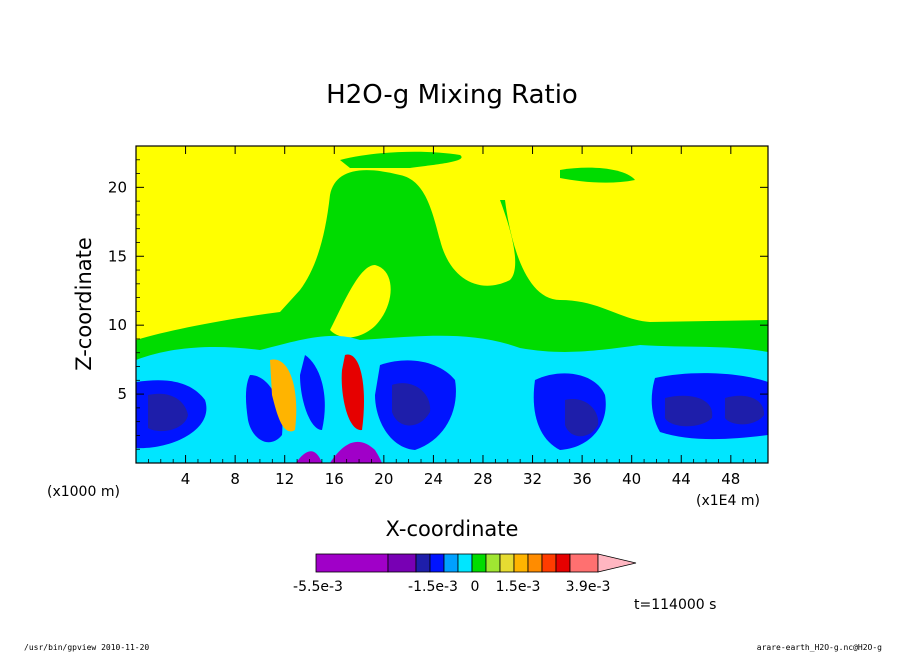 The height and width of the screenshot is (654, 904). Describe the element at coordinates (122, 394) in the screenshot. I see `y-tick-label: 5` at that location.